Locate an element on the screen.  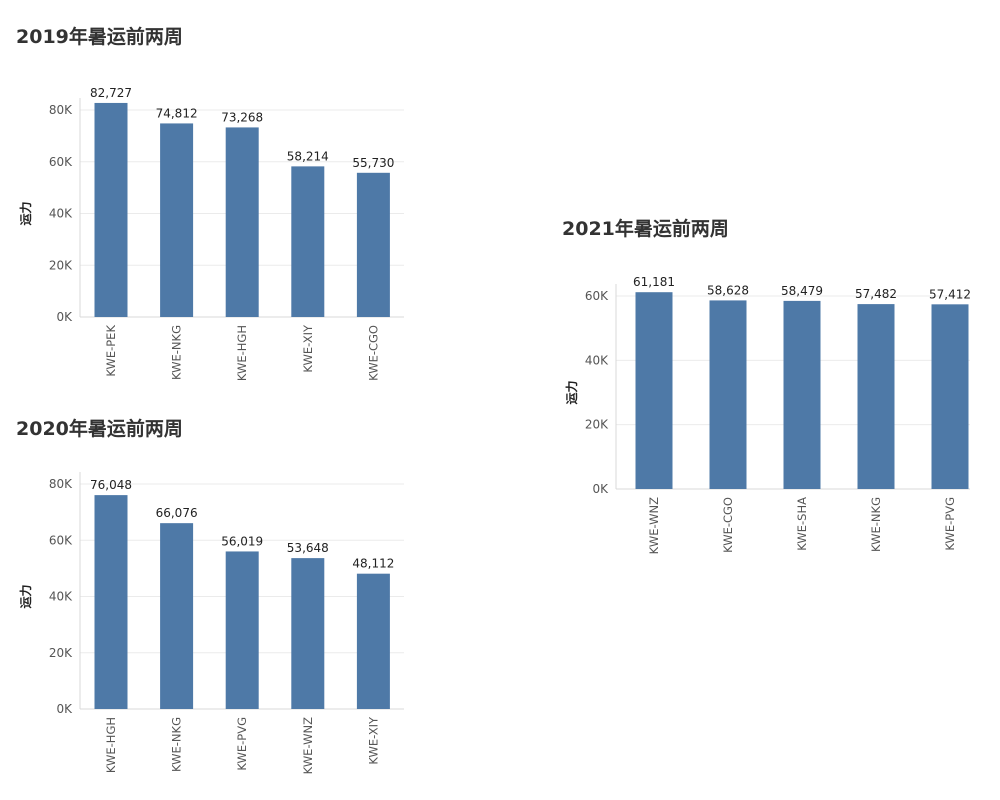
bar-value-label: 57,482 is located at coordinates (876, 294).